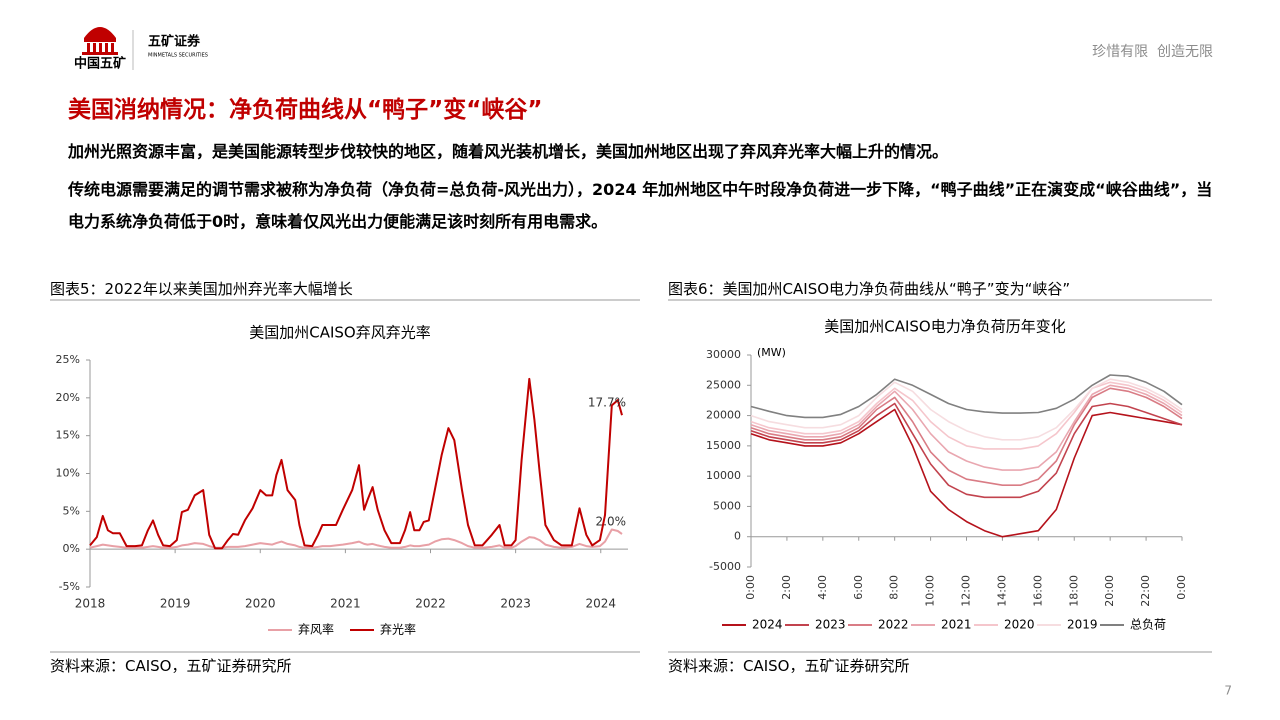 Image resolution: width=1280 pixels, height=720 pixels. Describe the element at coordinates (1037, 591) in the screenshot. I see `x-tick-label: 16:00` at that location.